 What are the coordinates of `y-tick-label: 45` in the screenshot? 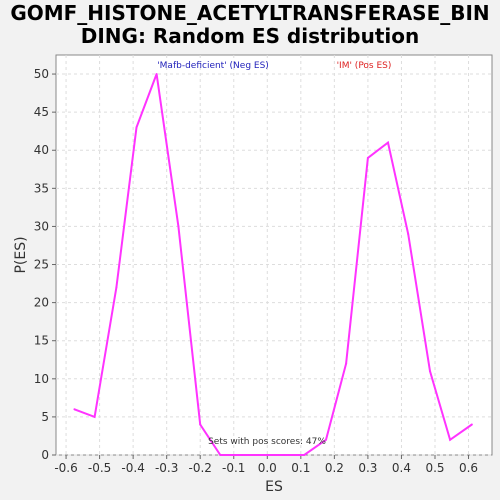 It's located at (41, 112).